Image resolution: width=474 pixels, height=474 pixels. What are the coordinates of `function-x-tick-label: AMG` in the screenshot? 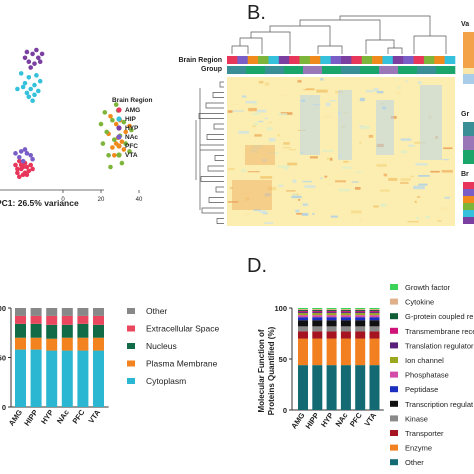 It's located at (298, 421).